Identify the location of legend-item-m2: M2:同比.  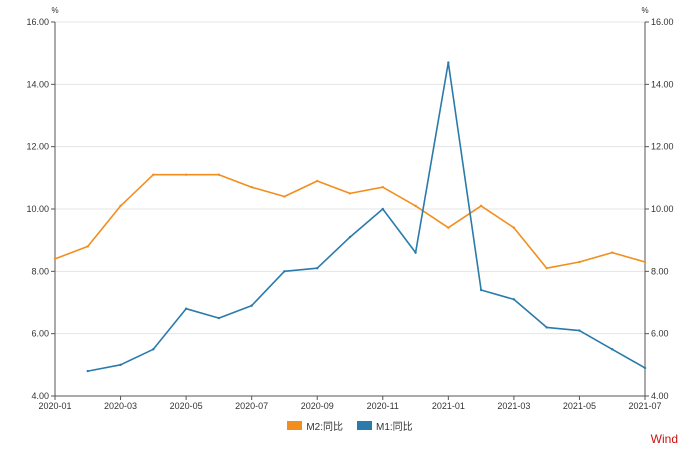
(315, 425).